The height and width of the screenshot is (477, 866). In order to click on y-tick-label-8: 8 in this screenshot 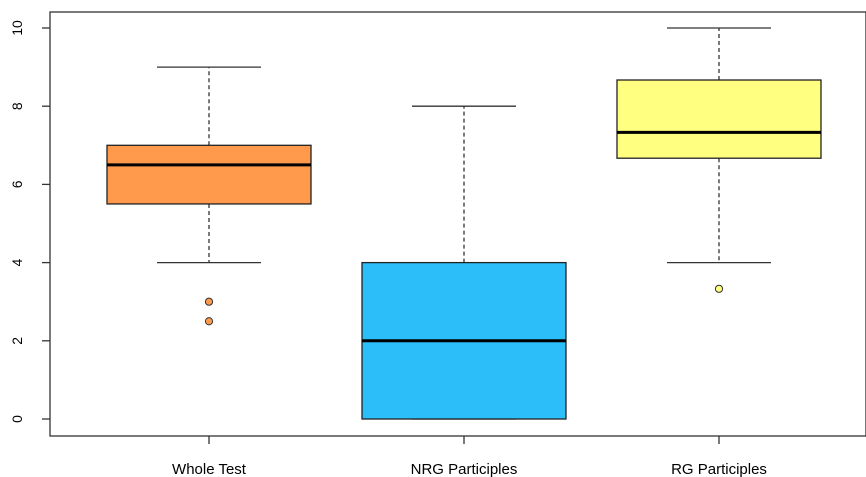, I will do `click(17, 106)`.